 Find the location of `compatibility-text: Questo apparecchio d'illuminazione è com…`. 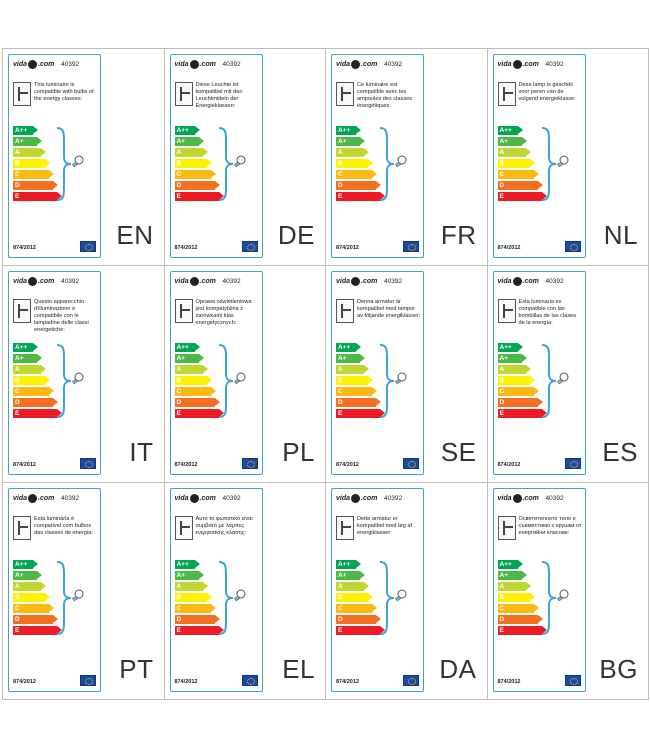

compatibility-text: Questo apparecchio d'illuminazione è com… is located at coordinates (61, 316).